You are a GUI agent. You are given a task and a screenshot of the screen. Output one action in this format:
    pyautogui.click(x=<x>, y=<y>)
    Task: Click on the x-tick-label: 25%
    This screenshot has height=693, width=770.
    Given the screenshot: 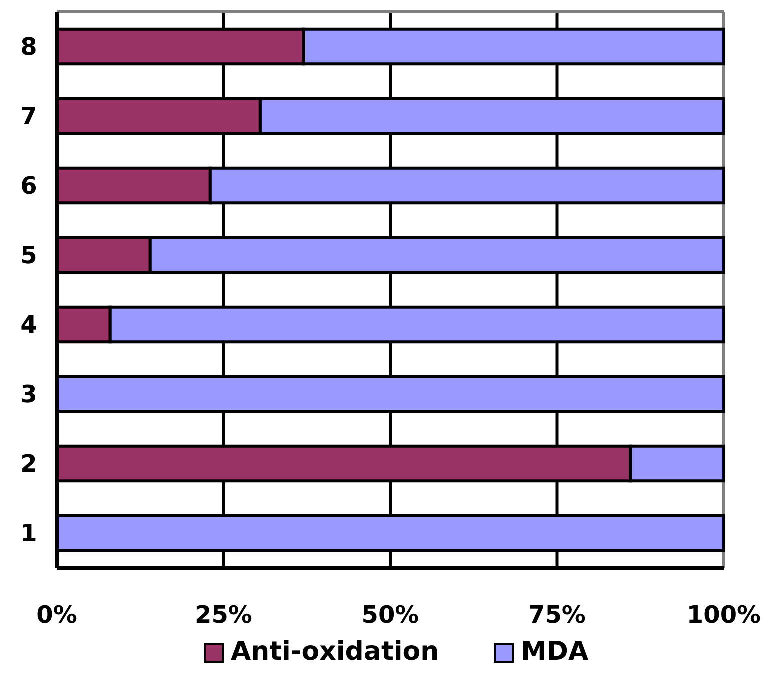 What is the action you would take?
    pyautogui.click(x=223, y=615)
    